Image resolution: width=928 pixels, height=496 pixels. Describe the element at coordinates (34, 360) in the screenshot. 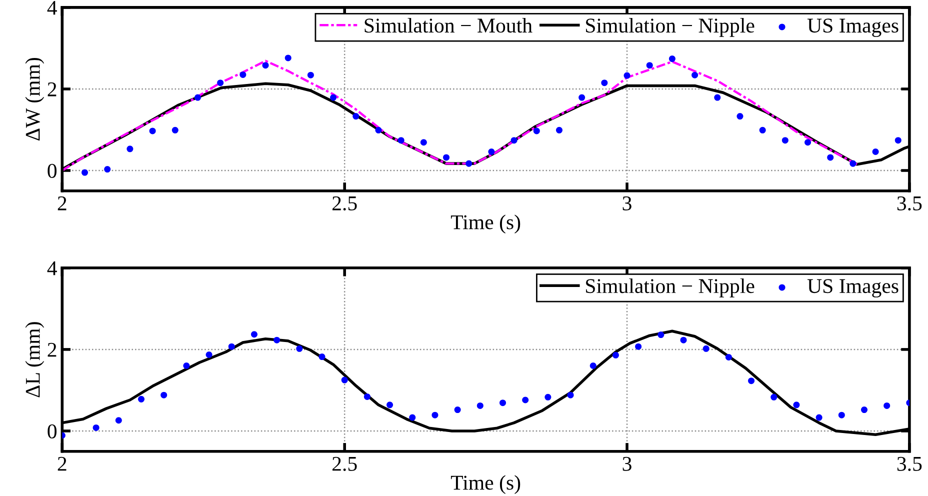

I see `y-axis-title: ΔL (mm)` at that location.